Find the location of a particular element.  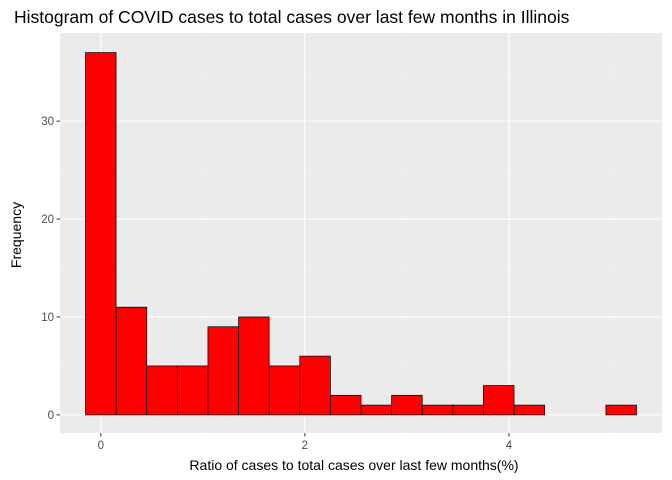

y-axis-title: Frequency is located at coordinates (16, 235).